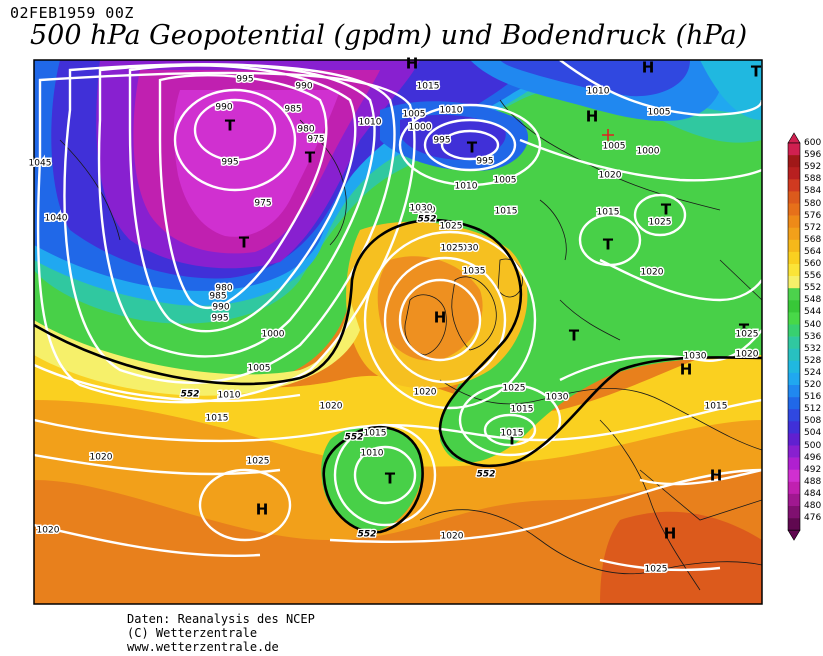  I want to click on colorbar-label: 596, so click(813, 155).